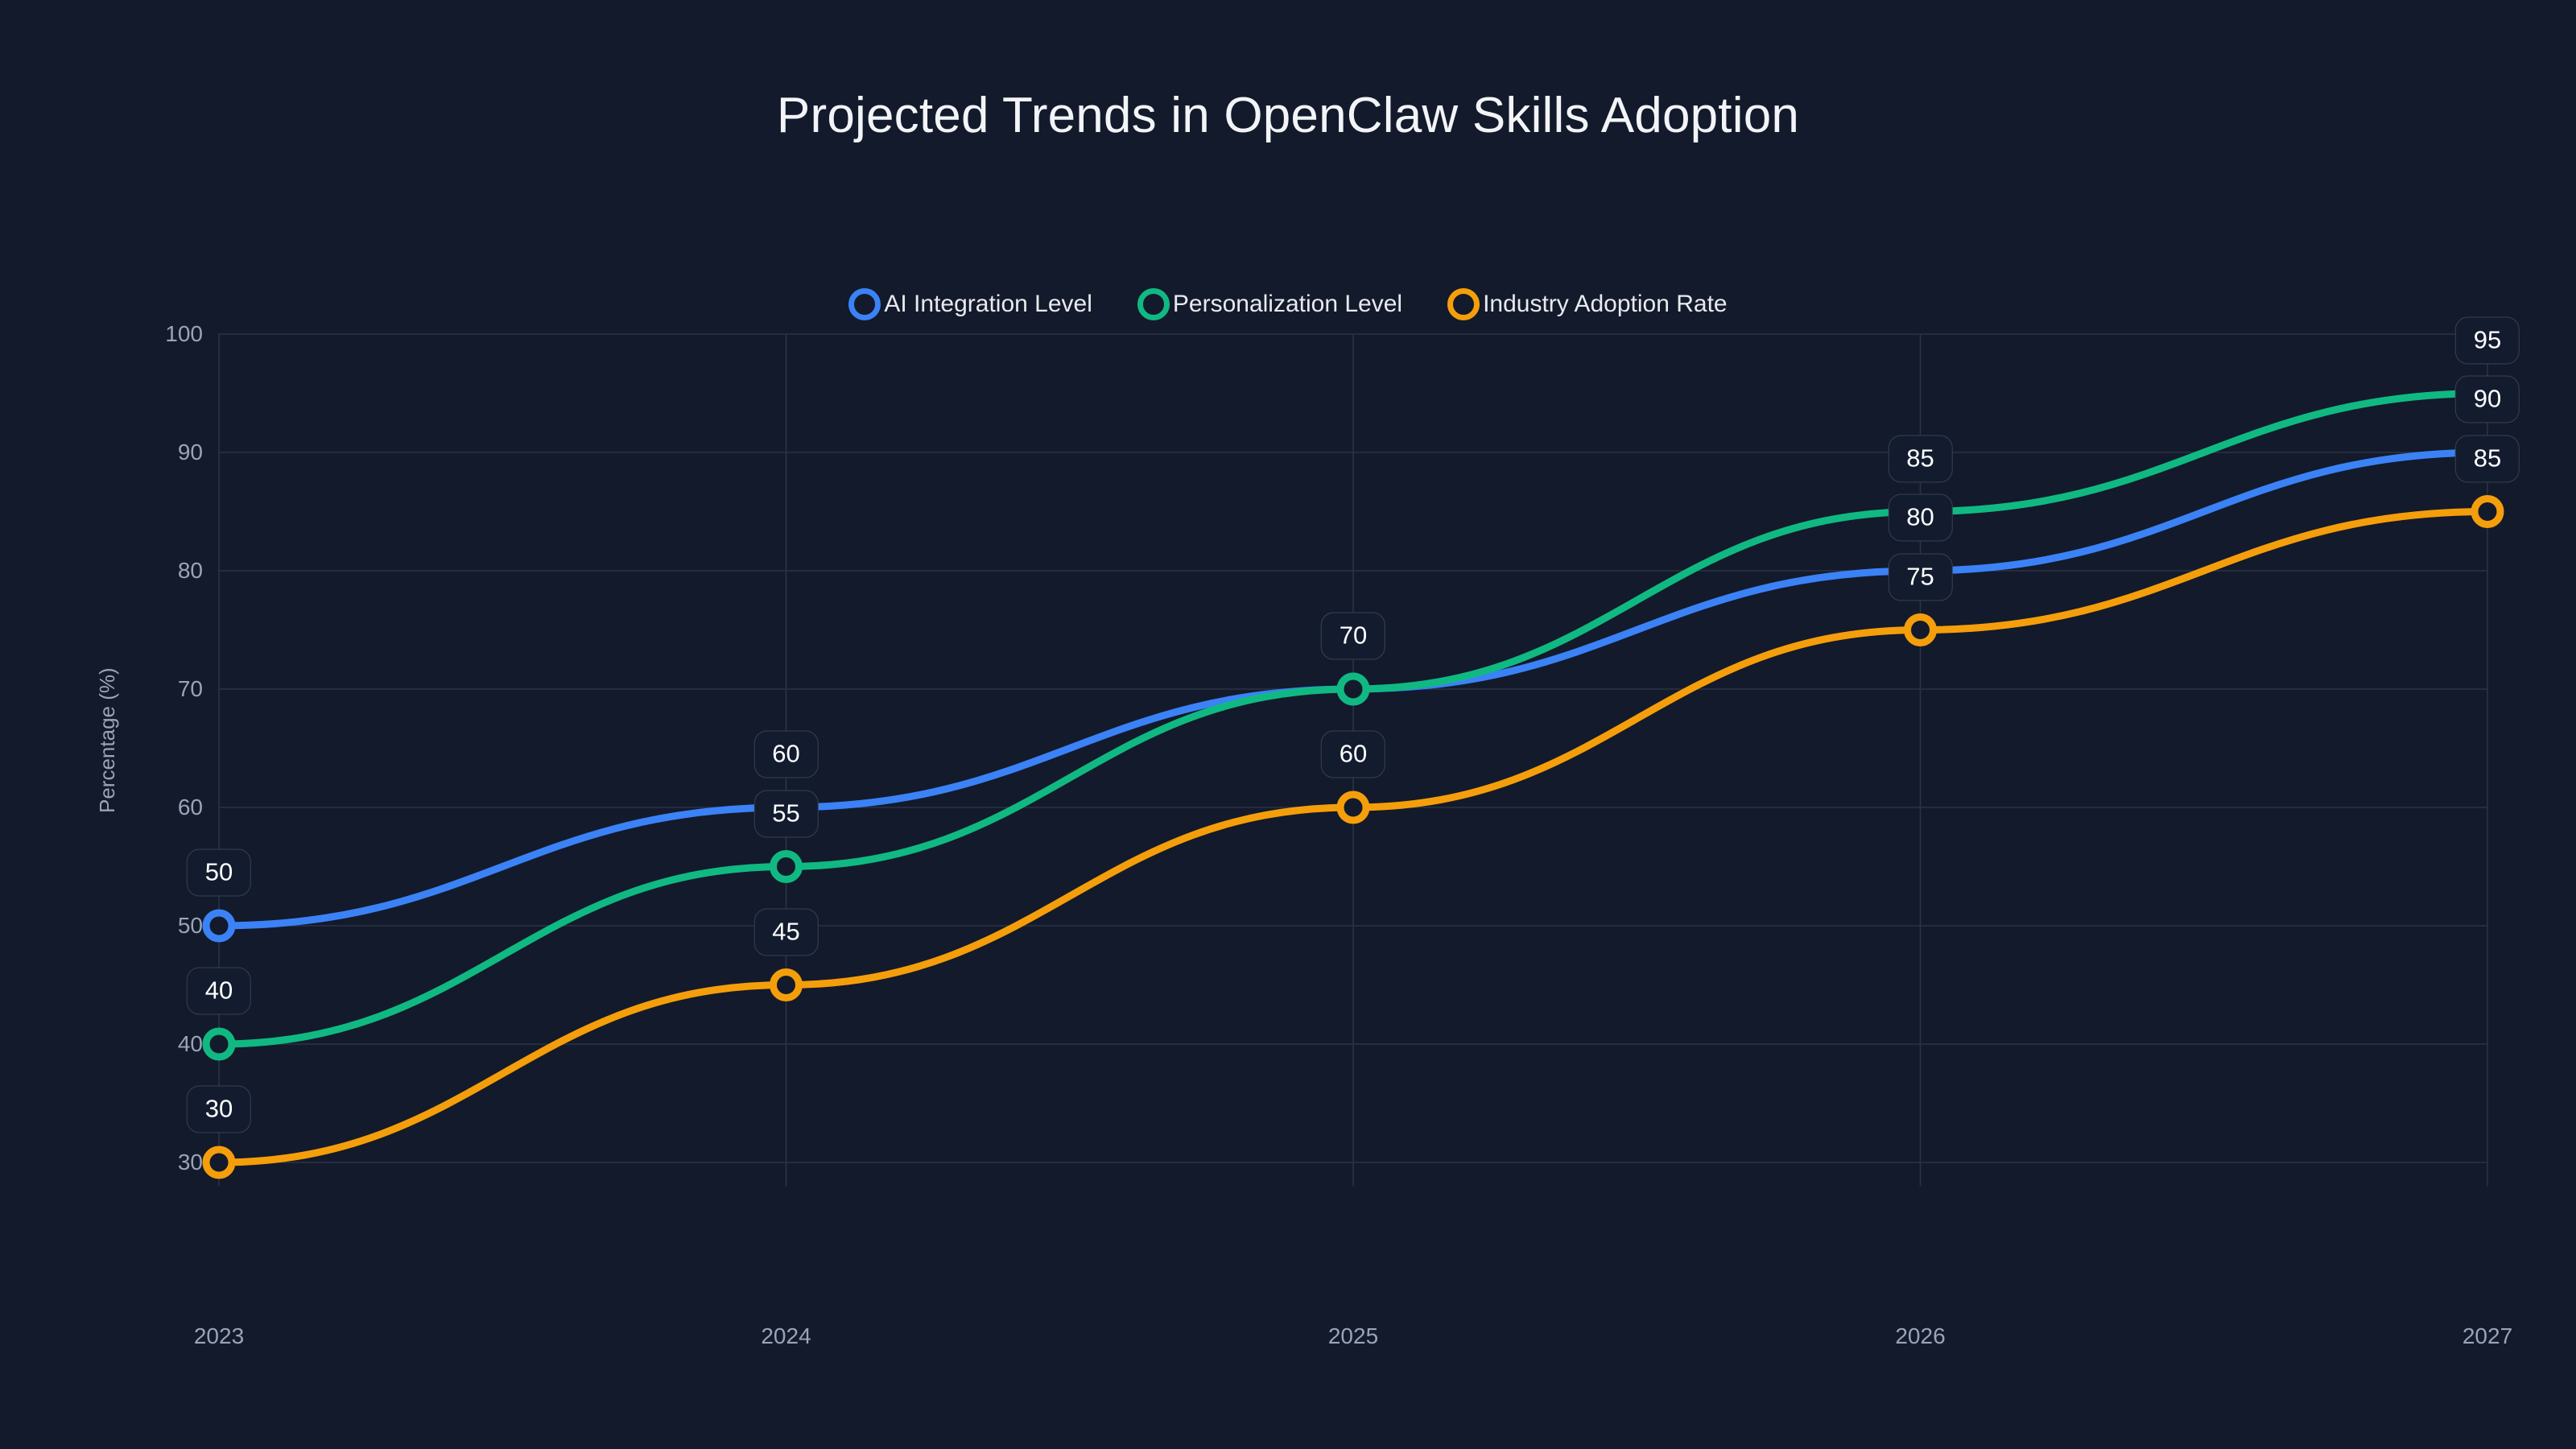 The width and height of the screenshot is (2576, 1449). Describe the element at coordinates (190, 807) in the screenshot. I see `y-axis-tick-label: 60` at that location.